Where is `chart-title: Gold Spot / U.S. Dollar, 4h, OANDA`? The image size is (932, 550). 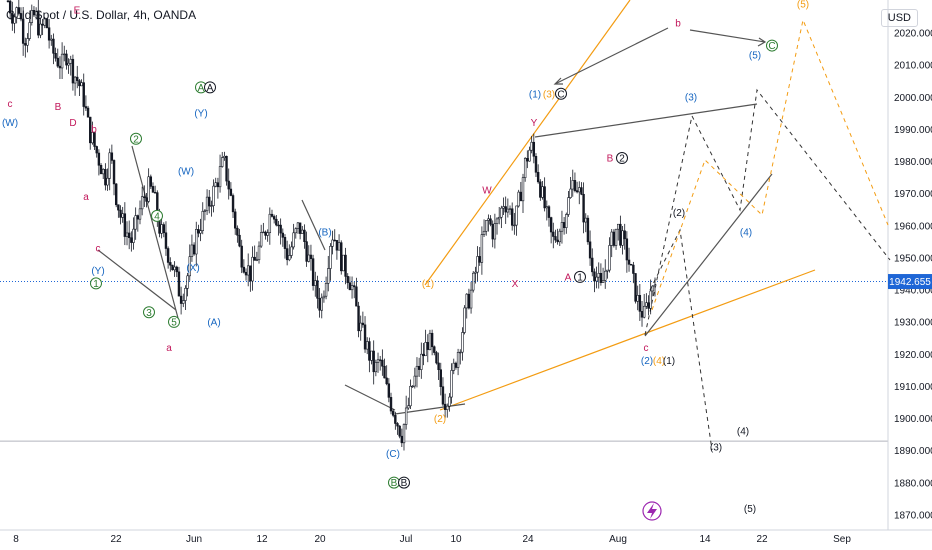
chart-title: Gold Spot / U.S. Dollar, 4h, OANDA is located at coordinates (101, 15).